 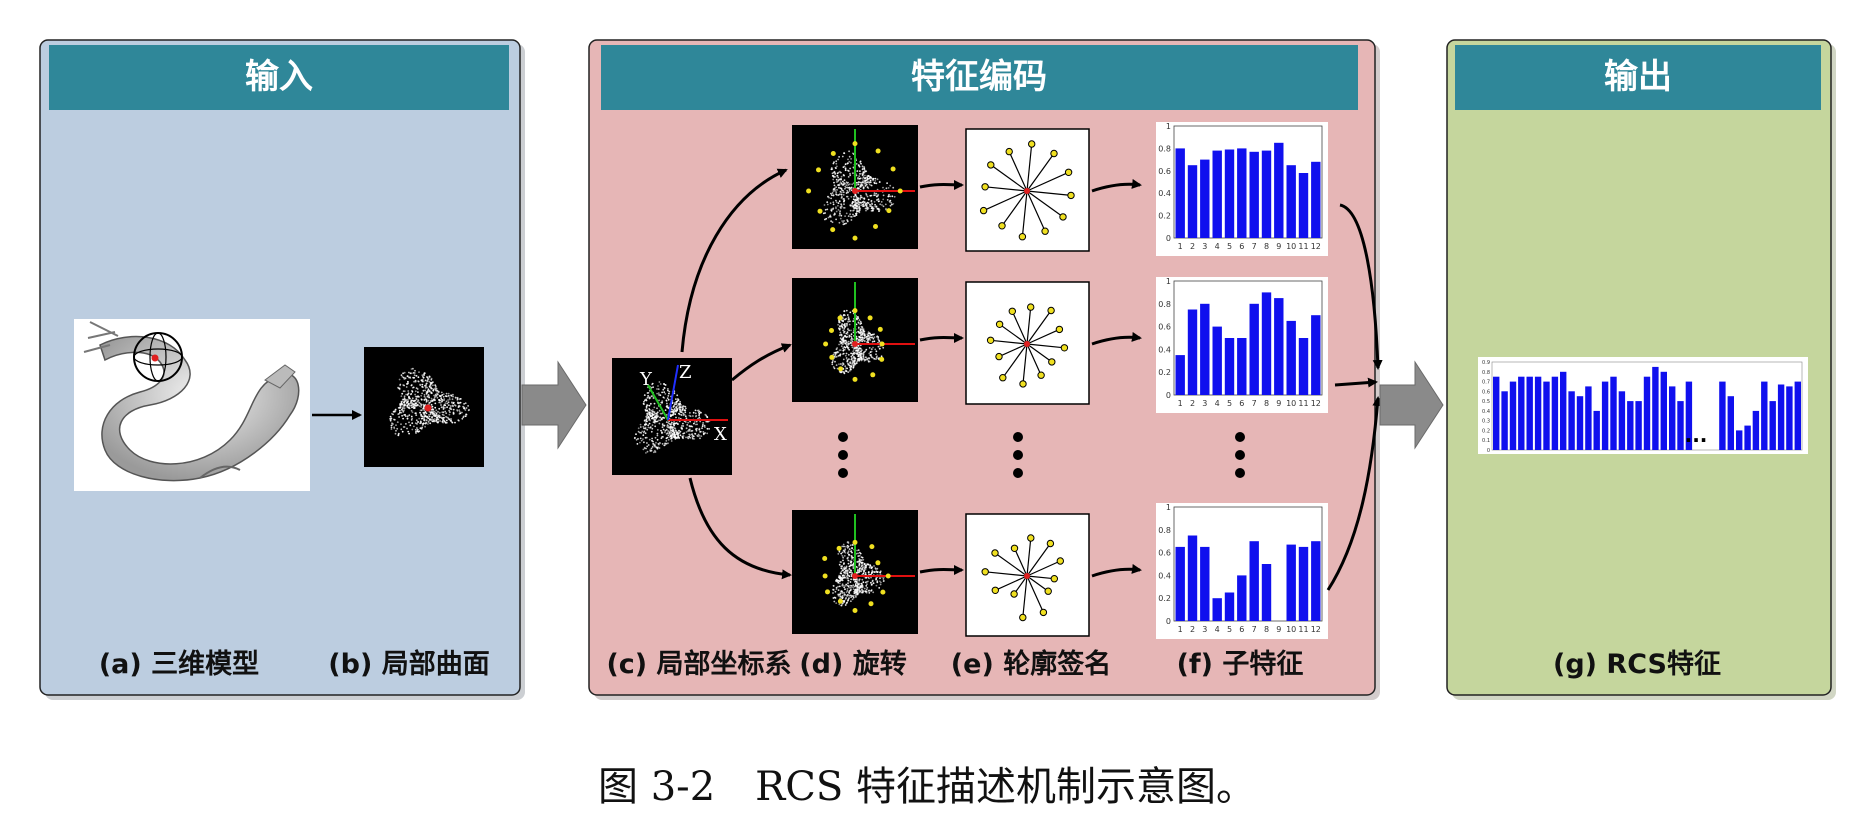 I want to click on label-local-surface: (b) 局部曲面, so click(x=408, y=664).